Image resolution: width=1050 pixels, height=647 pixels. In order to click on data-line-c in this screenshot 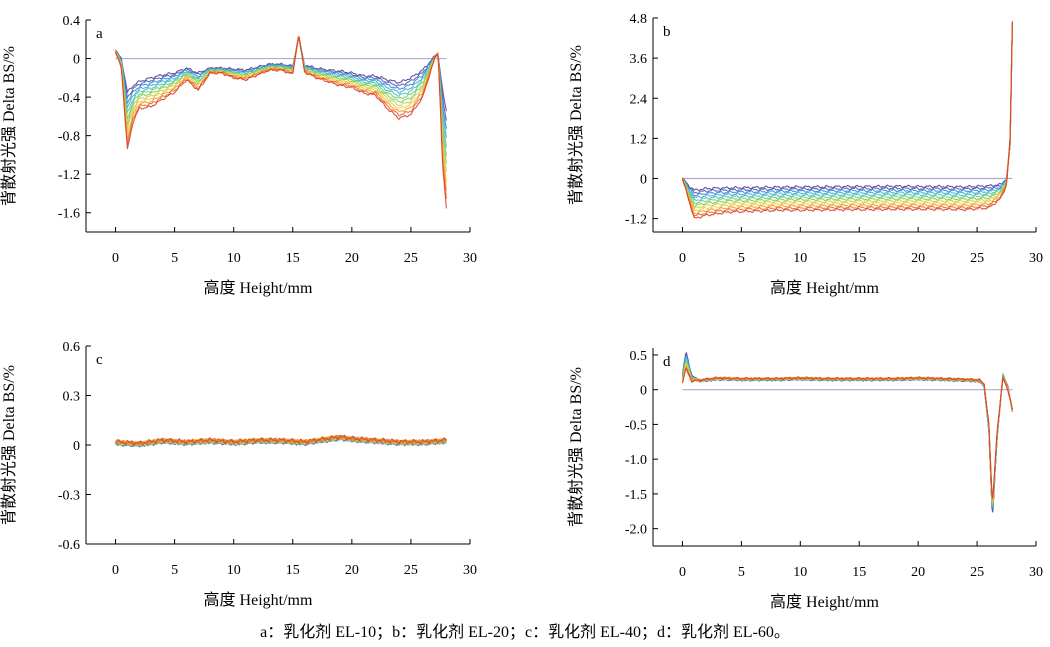, I will do `click(281, 440)`.